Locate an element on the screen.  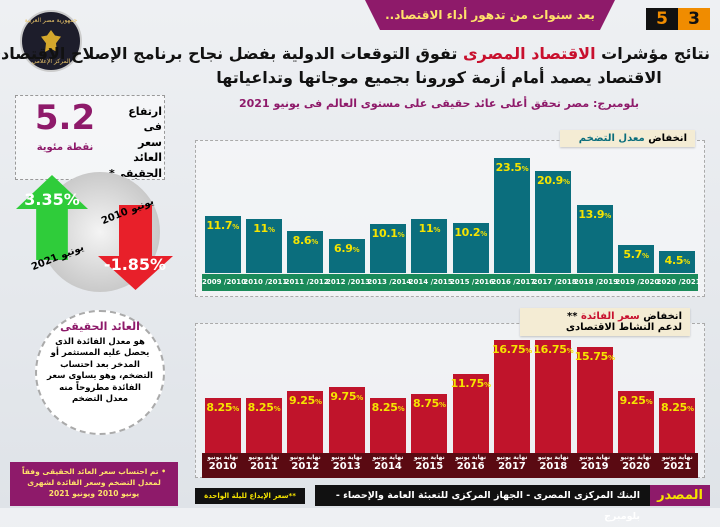
x-tick-label: 2010 /2011 is located at coordinates (265, 282).